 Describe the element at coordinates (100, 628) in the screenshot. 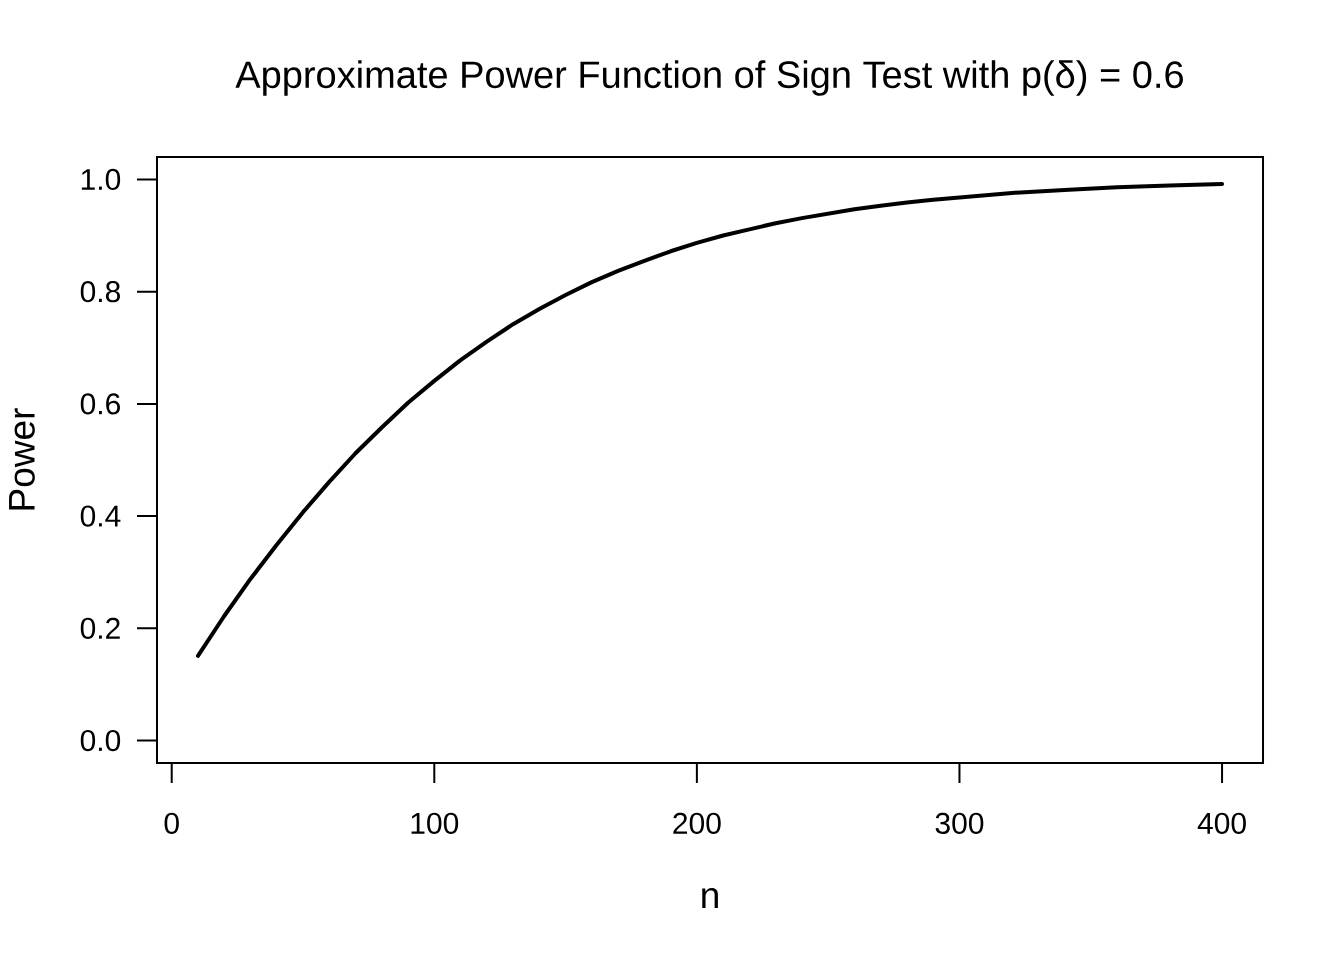

I see `y-tick-label: 0.2` at that location.